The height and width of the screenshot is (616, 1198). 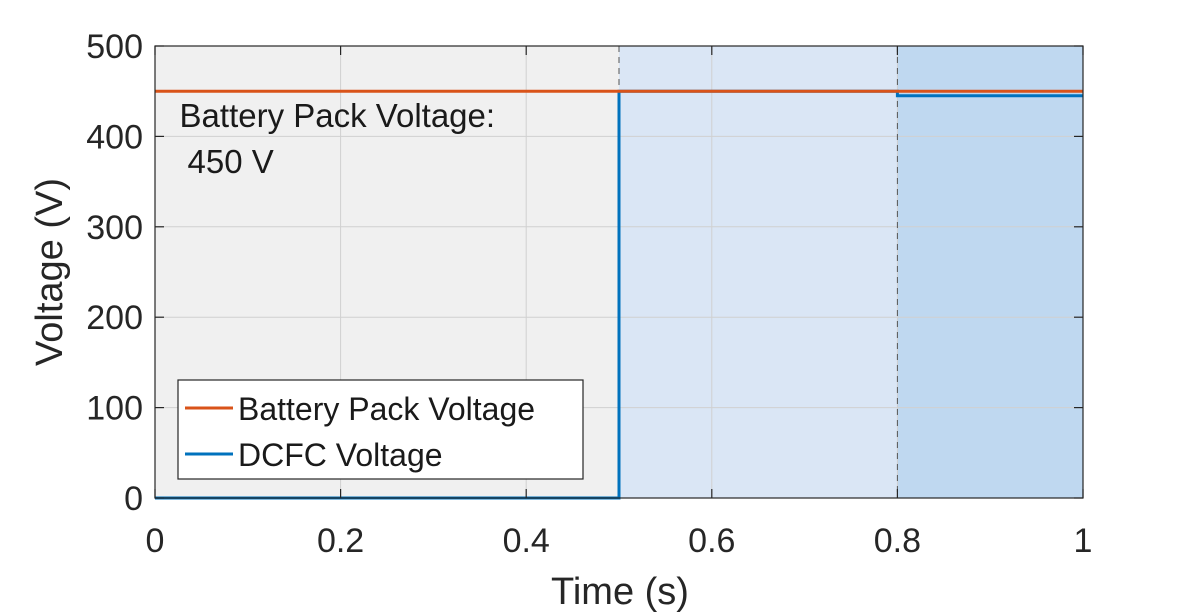 What do you see at coordinates (114, 409) in the screenshot?
I see `y-tick-label-1: 100` at bounding box center [114, 409].